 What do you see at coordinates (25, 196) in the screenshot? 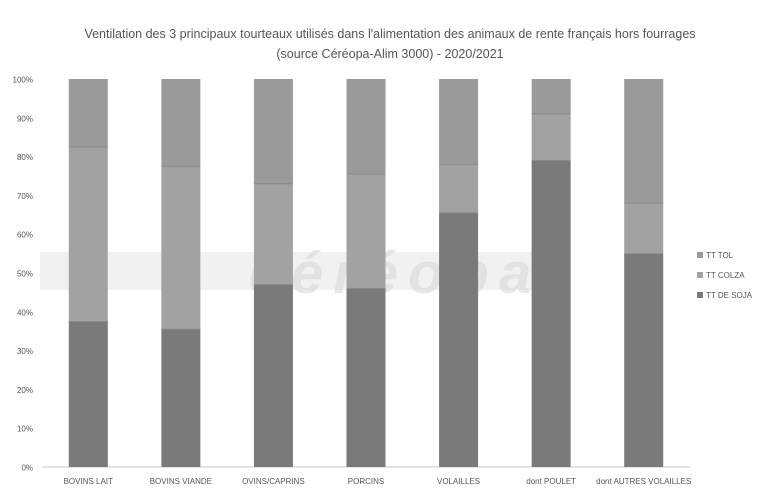
I see `y-tick-label: 70%` at bounding box center [25, 196].